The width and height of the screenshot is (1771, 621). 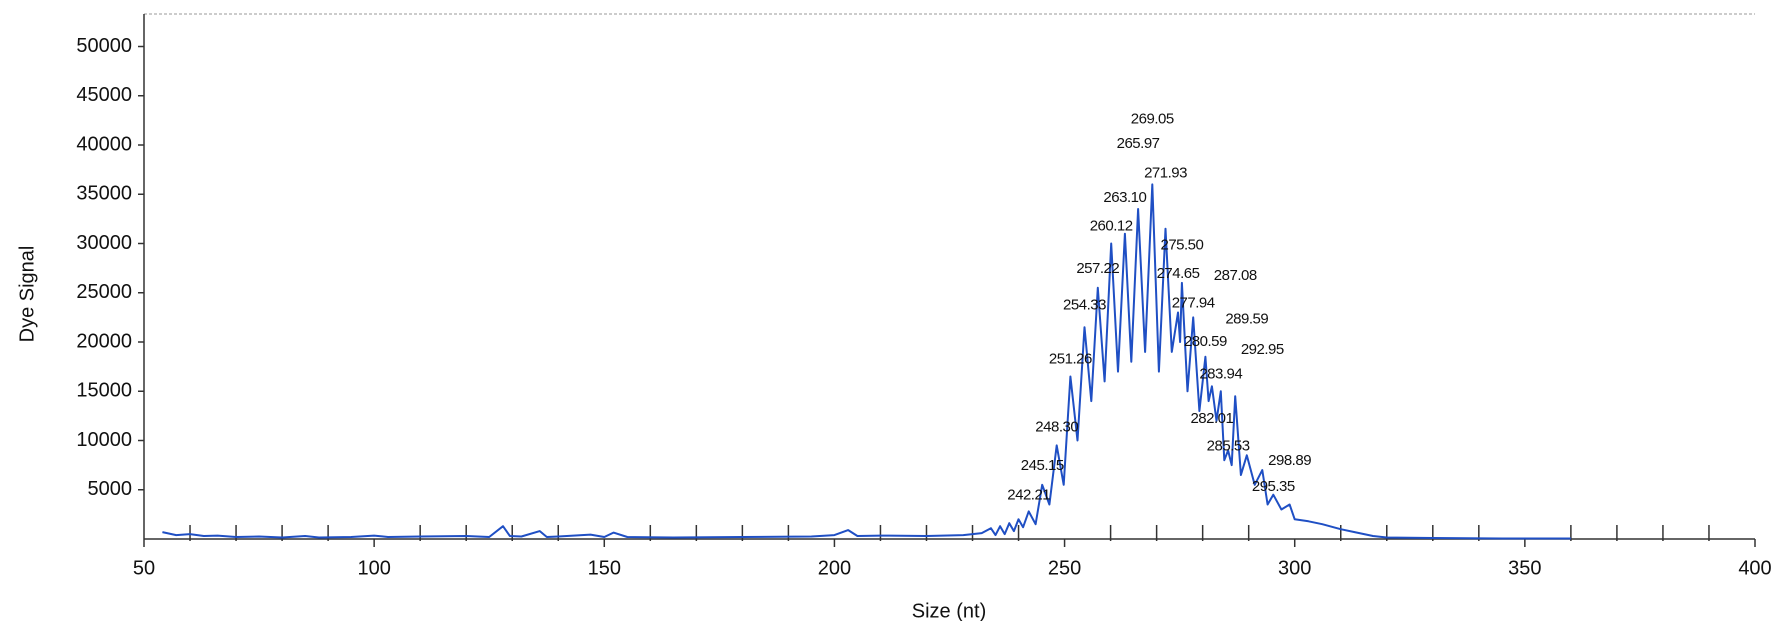 I want to click on x-tick-label: 150, so click(x=604, y=568).